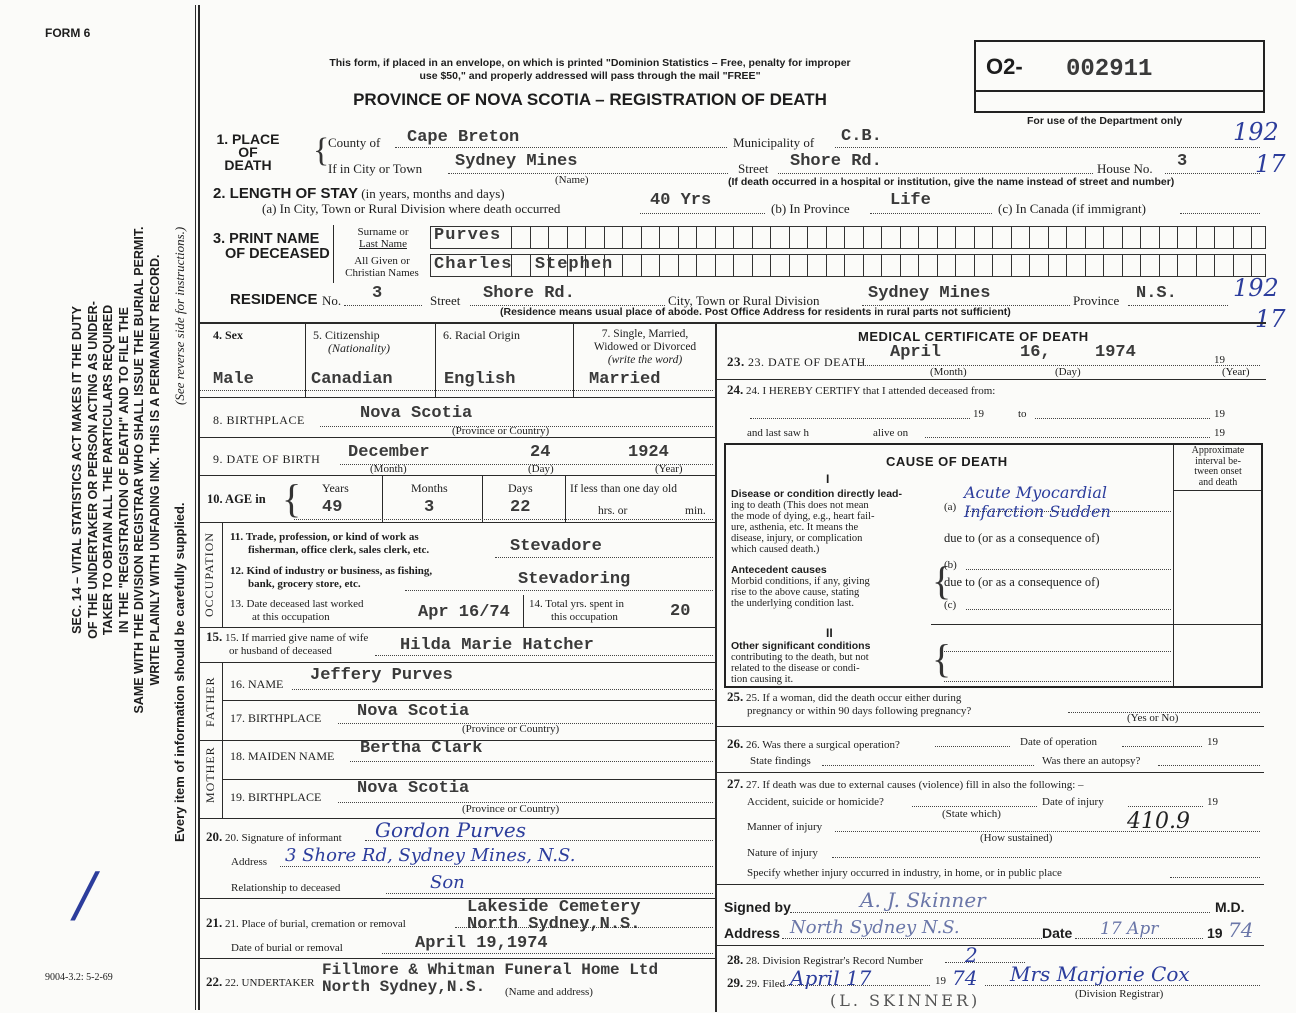 The width and height of the screenshot is (1296, 1013). What do you see at coordinates (464, 612) in the screenshot?
I see `last-worked-value: Apr 16/74` at bounding box center [464, 612].